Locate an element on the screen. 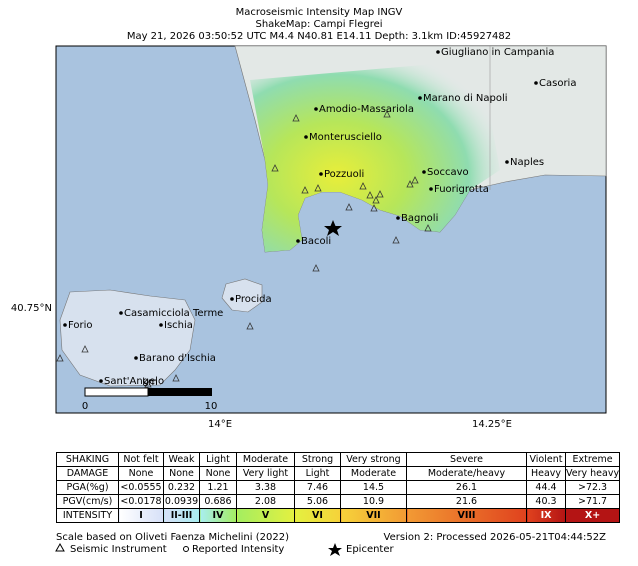 The height and width of the screenshot is (566, 638). legend-cell: Very strong is located at coordinates (373, 459).